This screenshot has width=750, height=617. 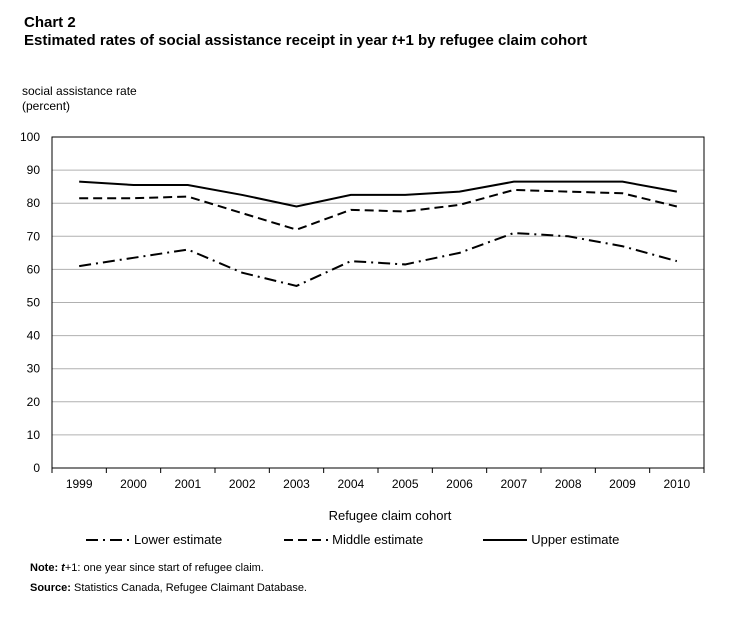 I want to click on y-tick-label: 100, so click(x=30, y=137).